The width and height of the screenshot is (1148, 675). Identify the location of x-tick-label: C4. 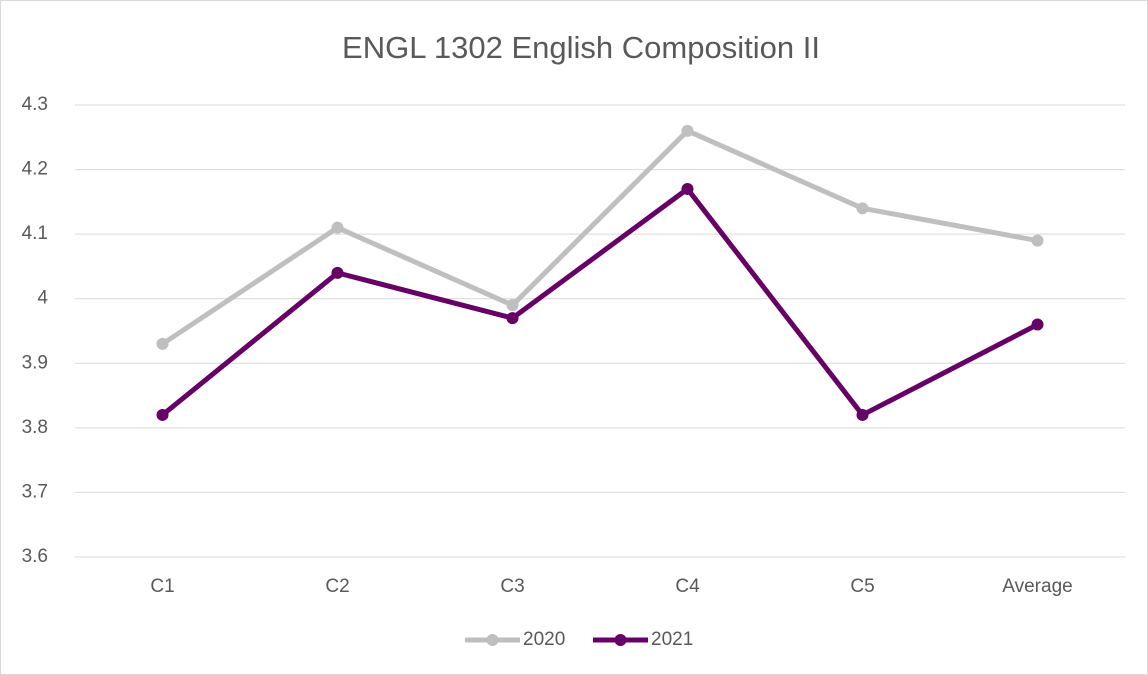
(687, 586).